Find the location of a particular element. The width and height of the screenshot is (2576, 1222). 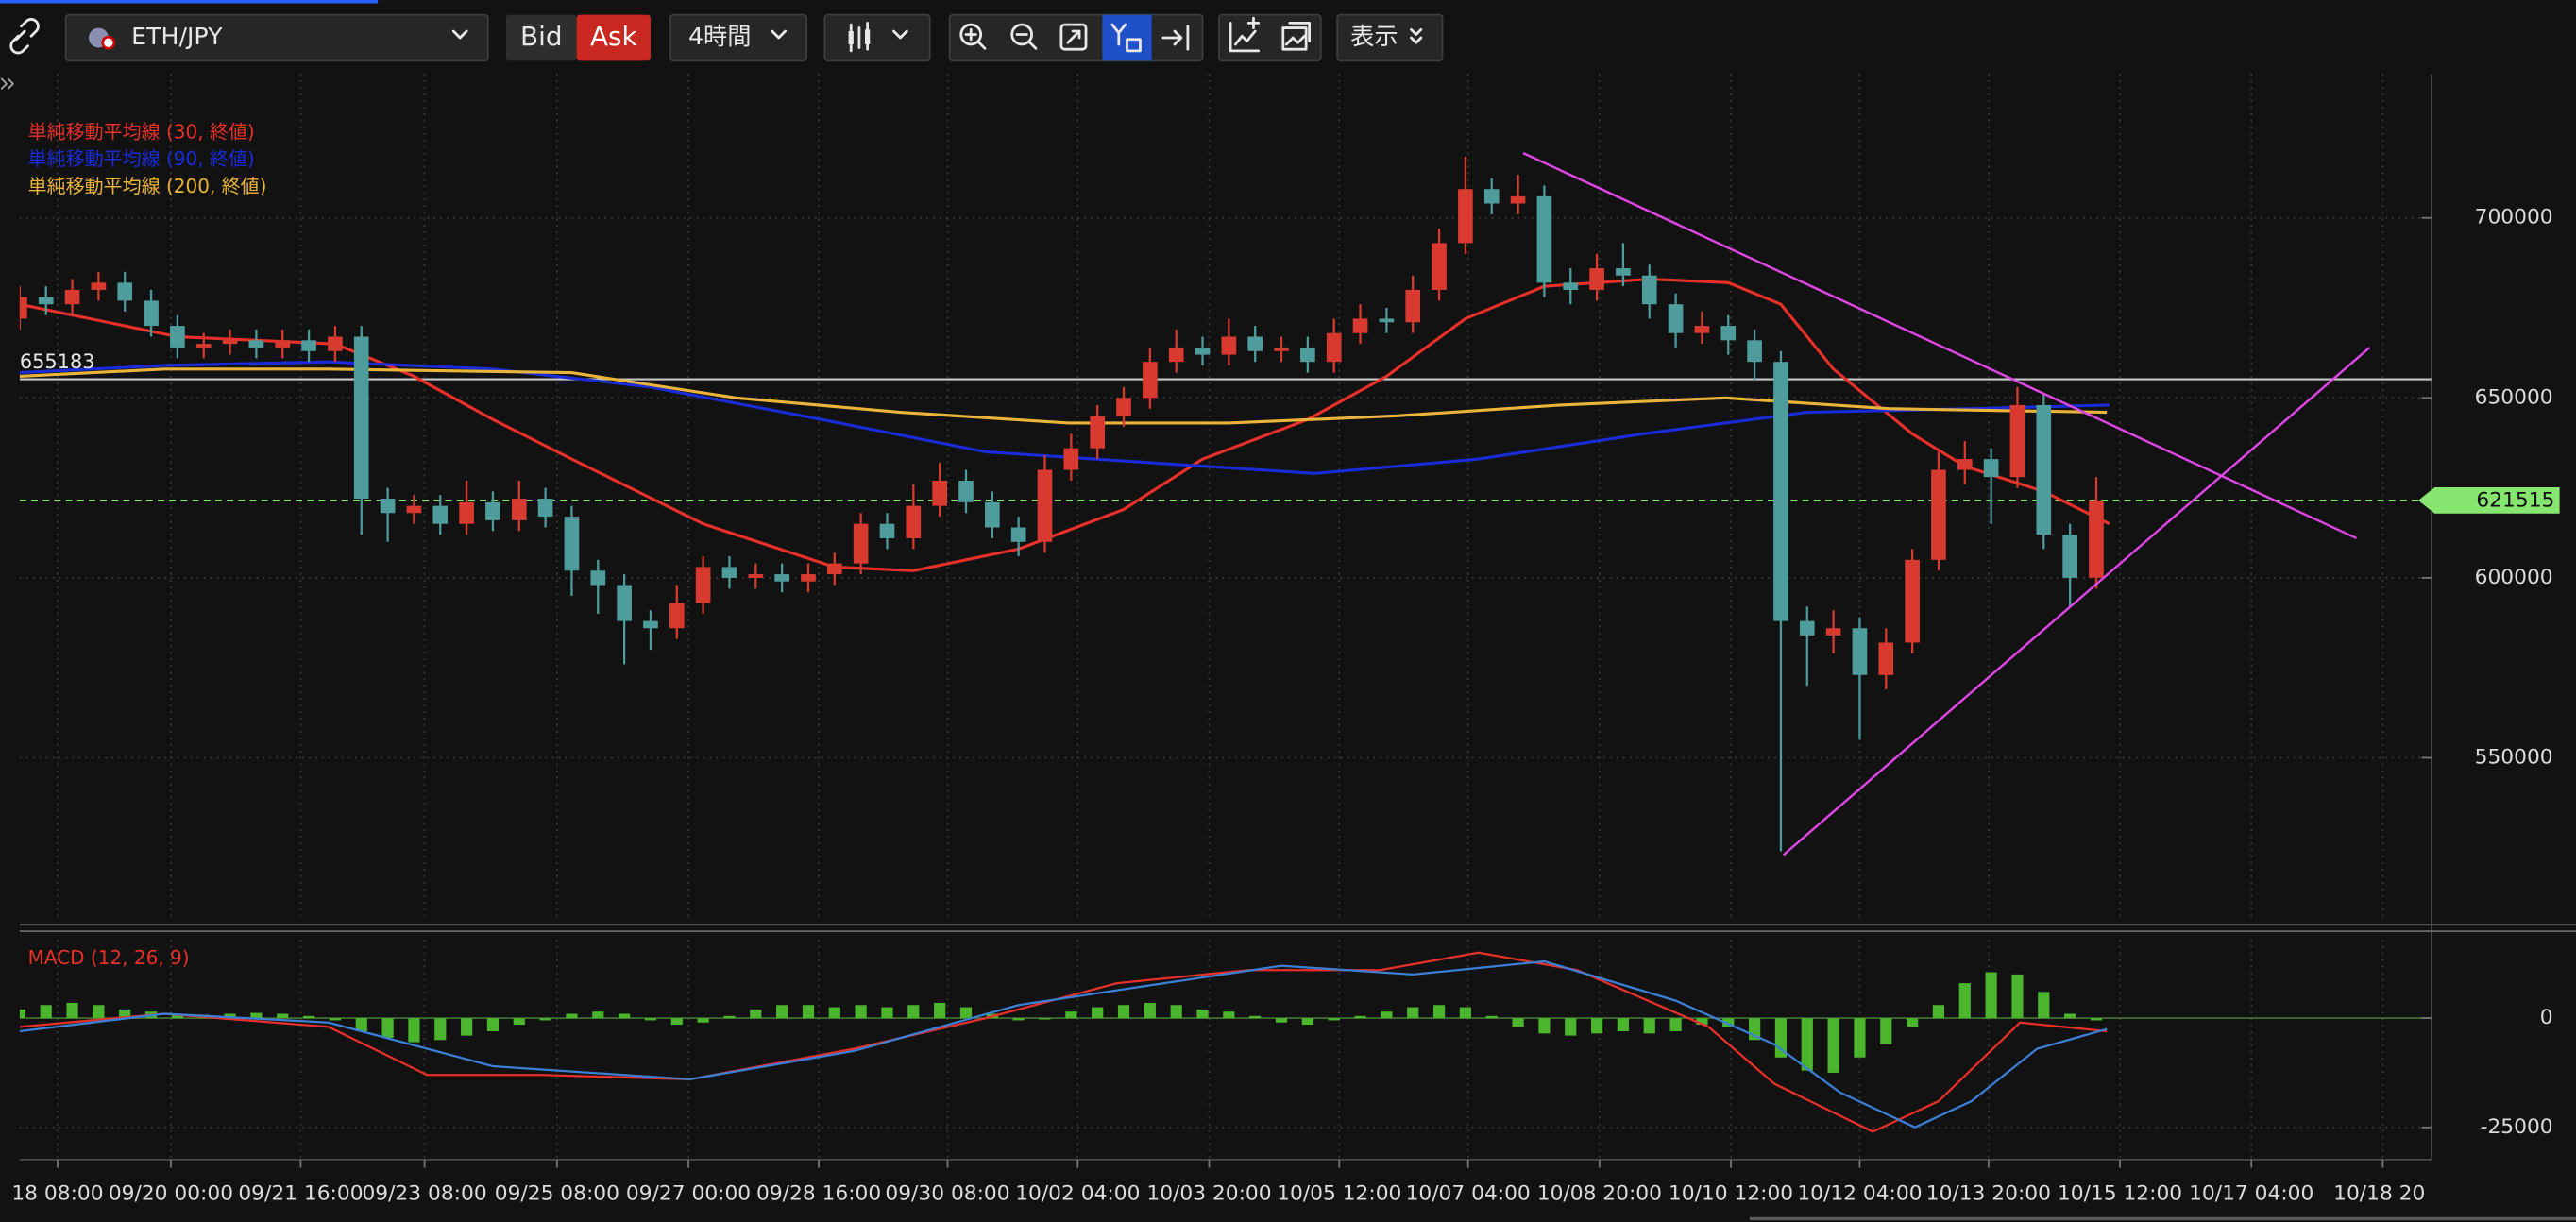

view-menu: 表示 is located at coordinates (1390, 37).